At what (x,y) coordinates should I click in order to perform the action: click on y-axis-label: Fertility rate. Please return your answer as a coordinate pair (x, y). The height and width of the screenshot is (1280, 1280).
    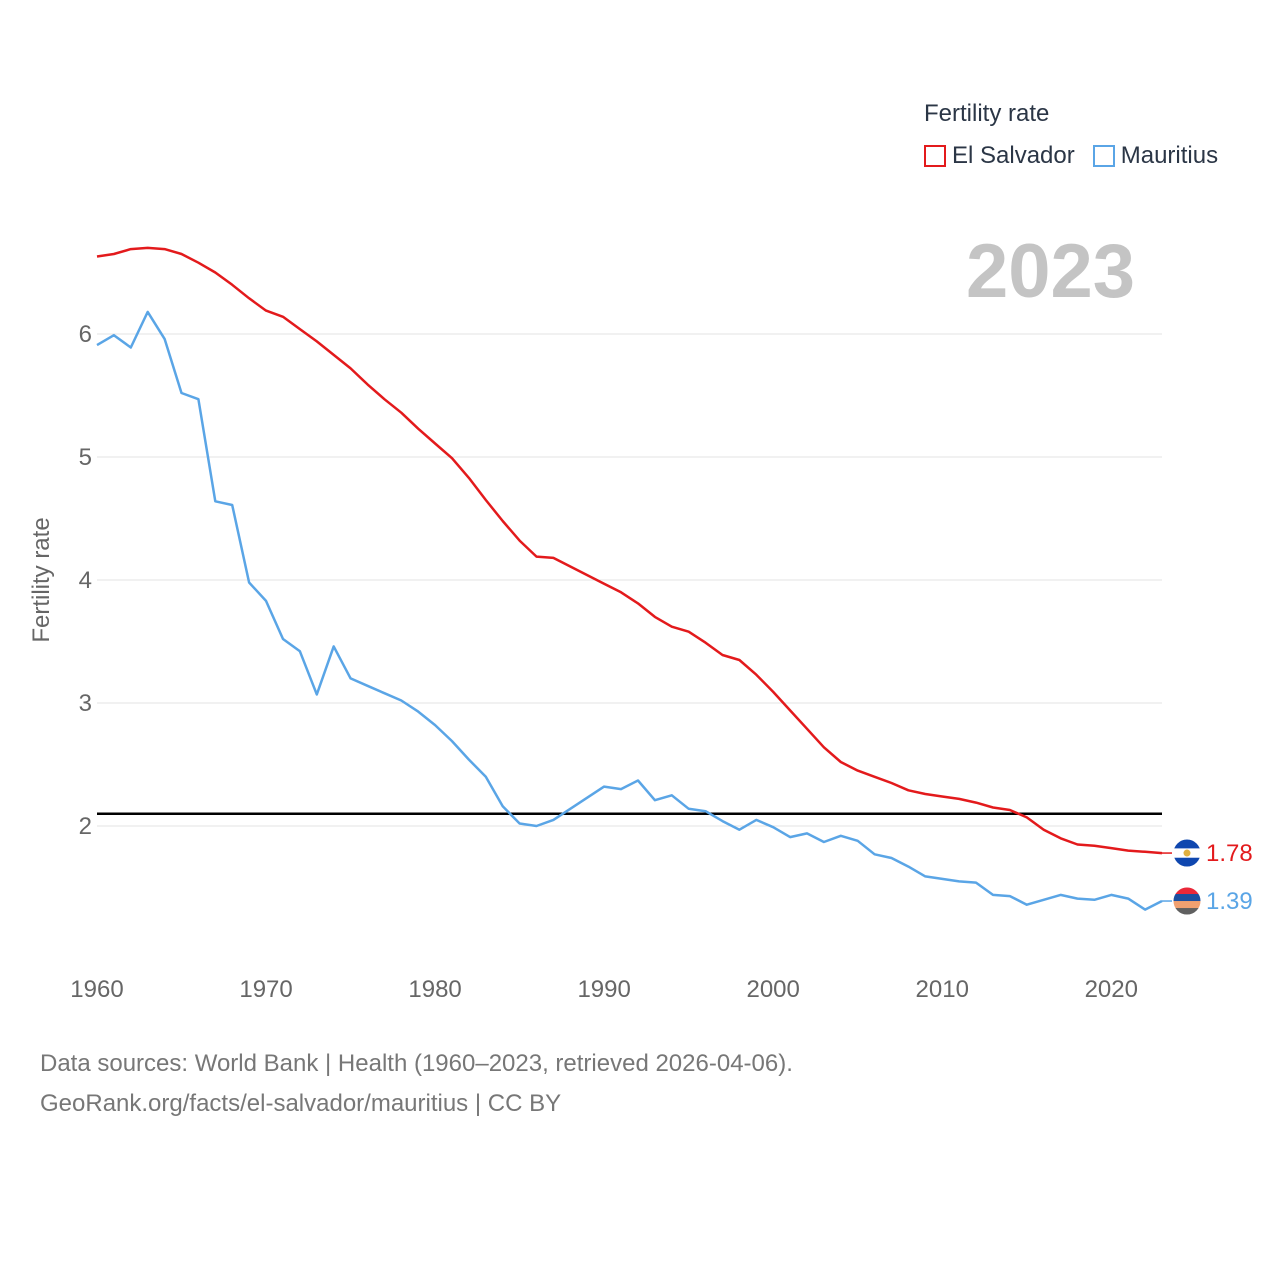
    Looking at the image, I should click on (41, 580).